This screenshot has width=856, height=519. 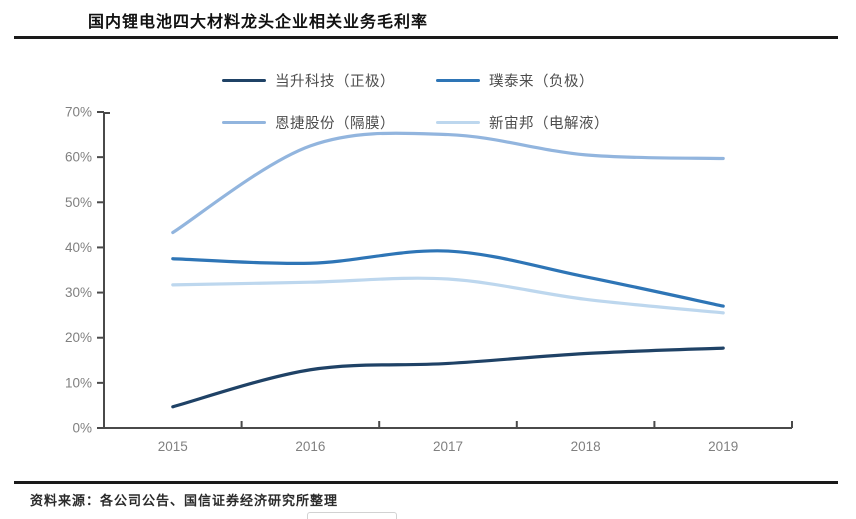 I want to click on x-tick-label: 2017, so click(x=448, y=446).